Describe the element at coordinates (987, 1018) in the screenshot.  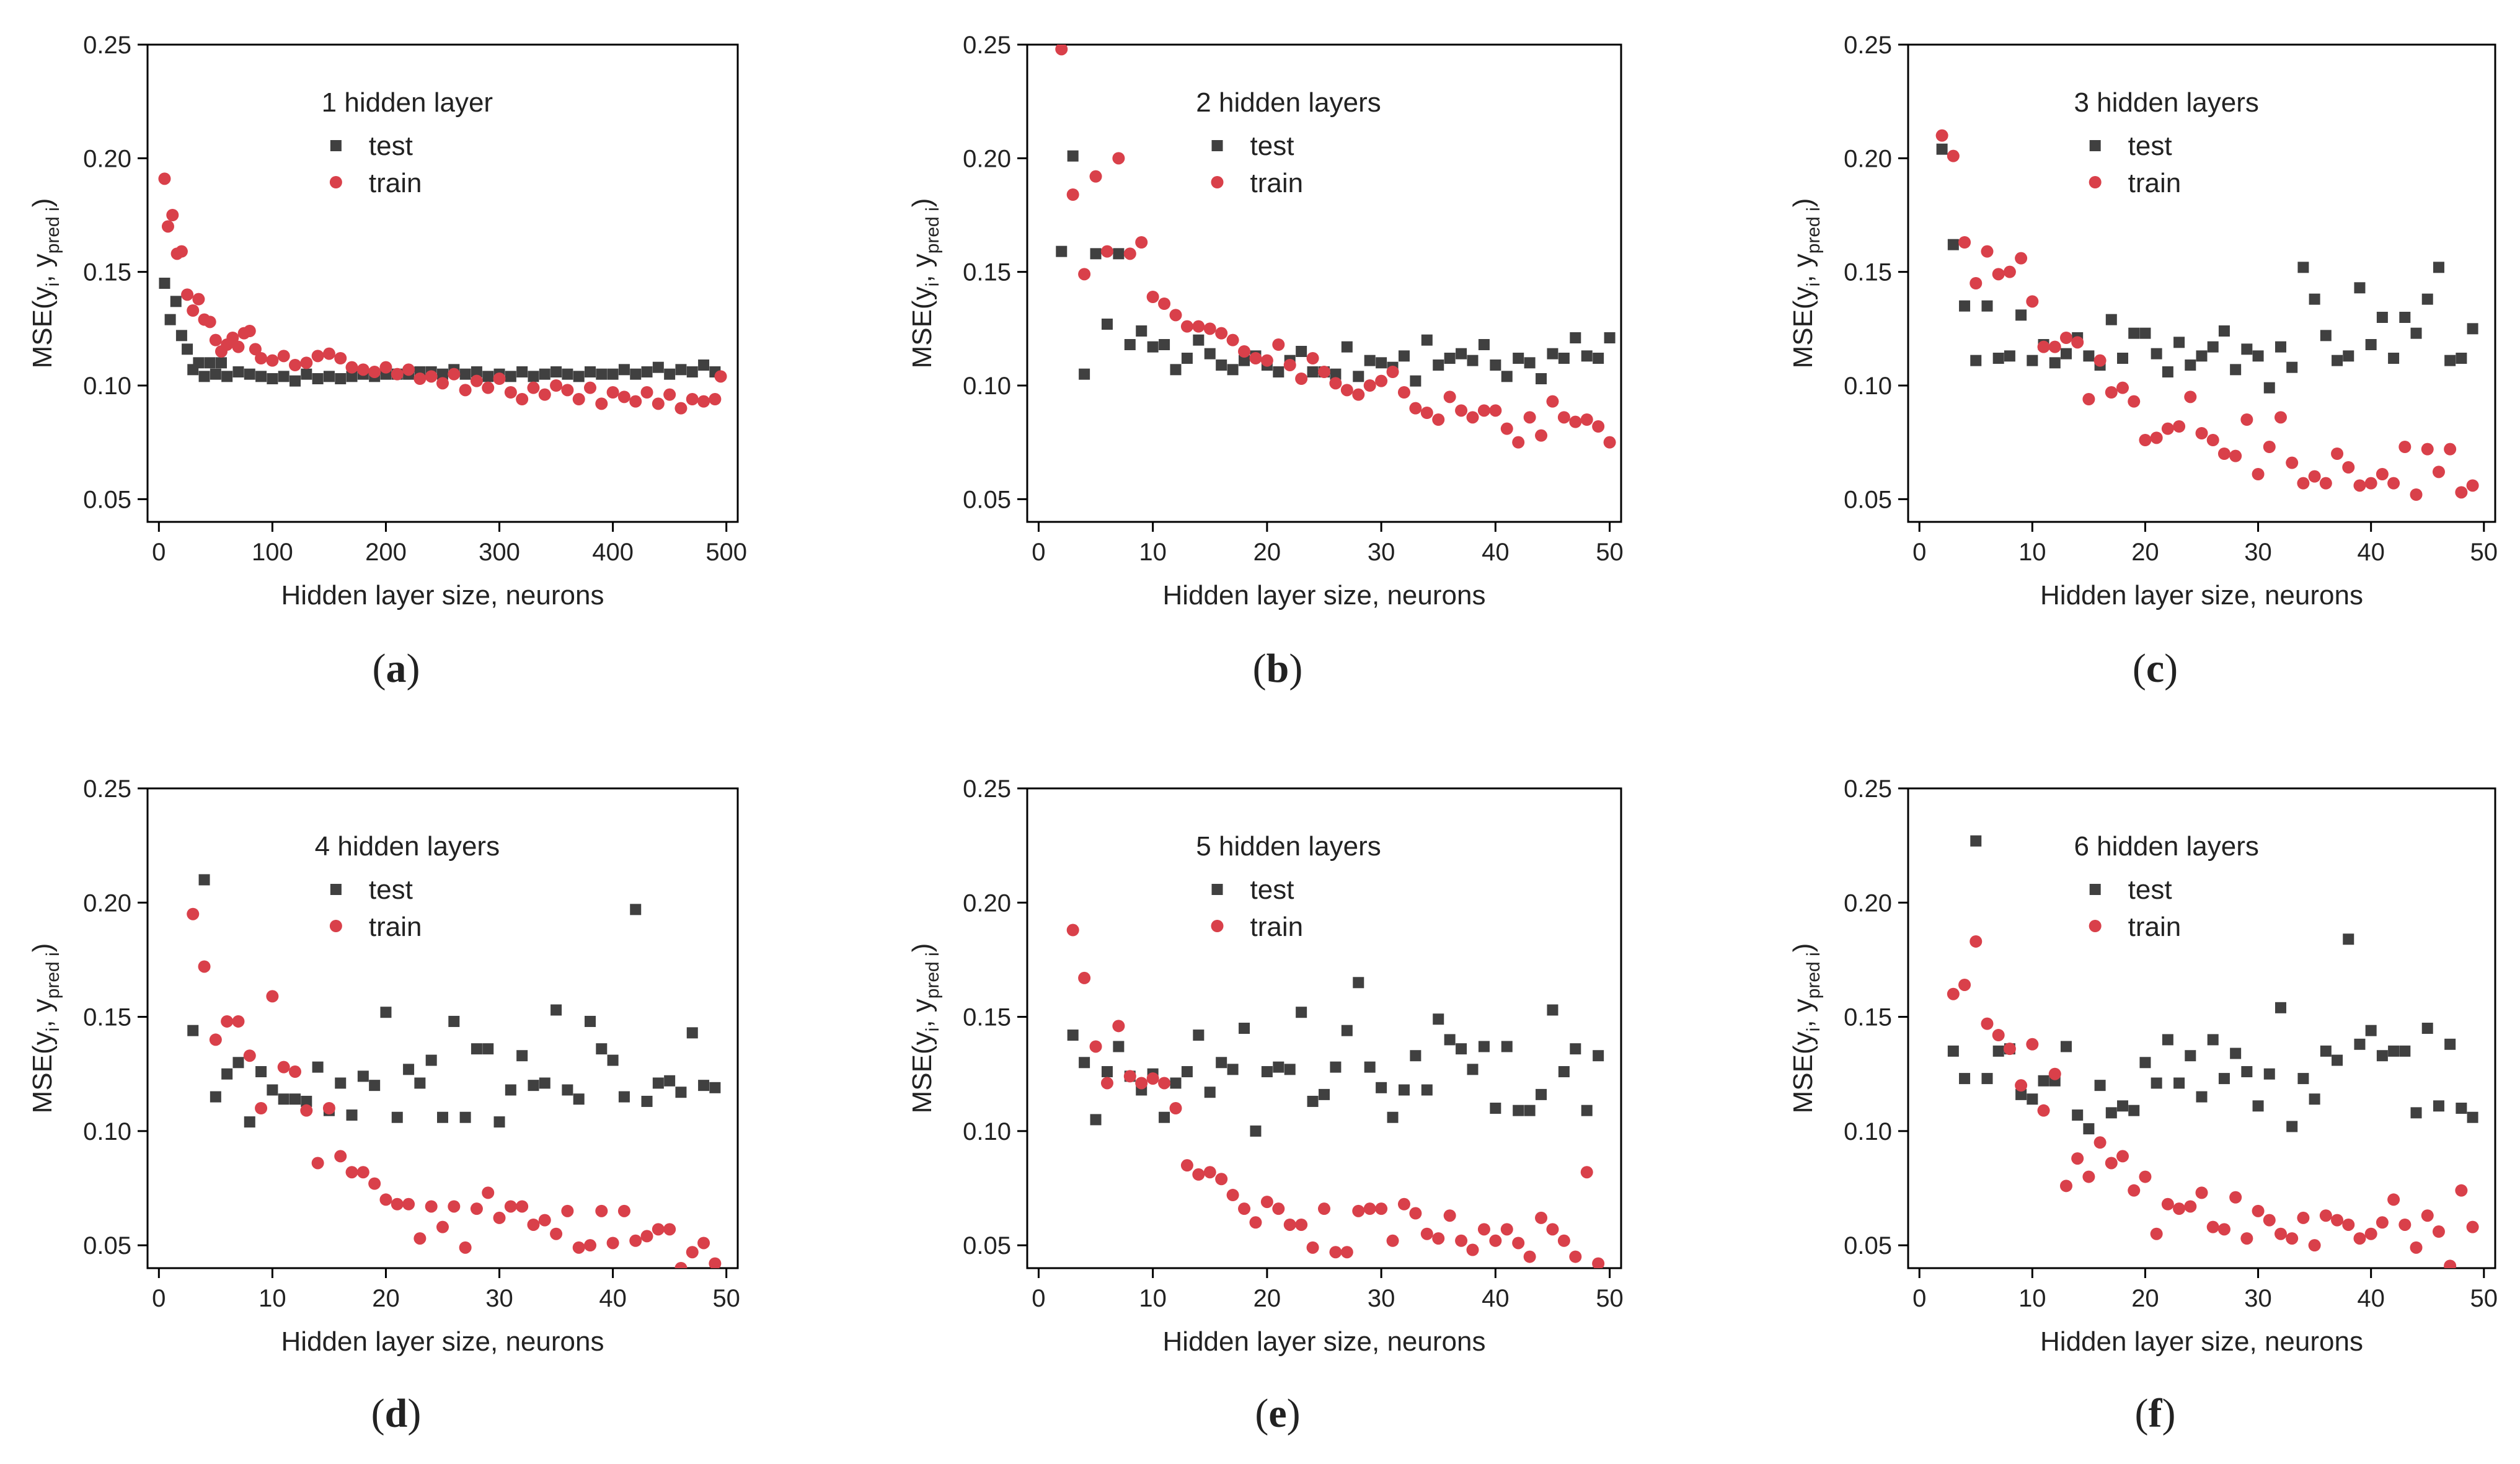
I see `y-tick-label: 0.15` at that location.